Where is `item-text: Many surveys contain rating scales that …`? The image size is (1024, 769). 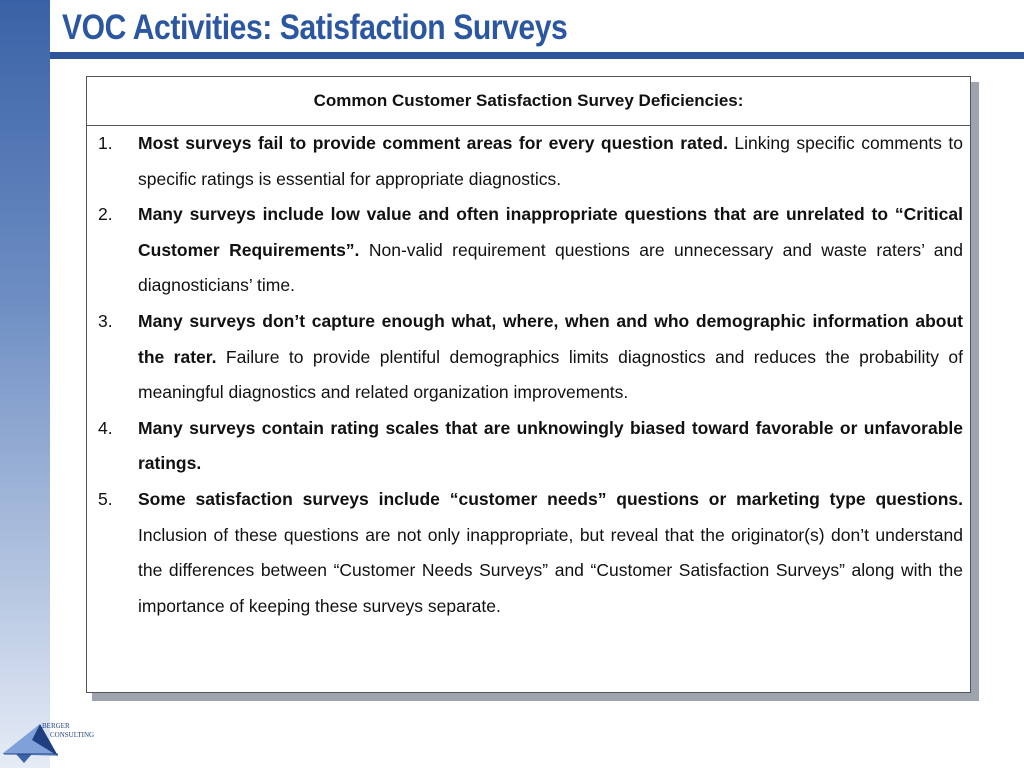 item-text: Many surveys contain rating scales that … is located at coordinates (550, 446).